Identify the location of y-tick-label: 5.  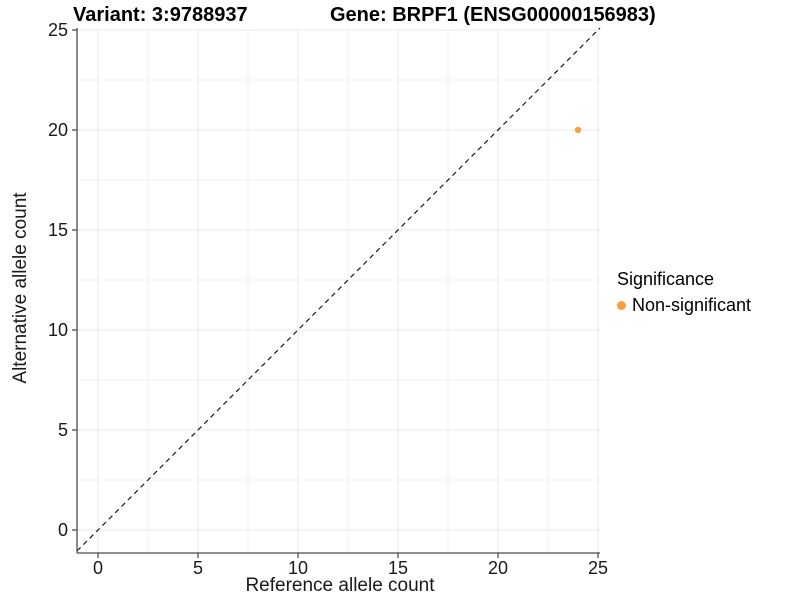
(63, 430).